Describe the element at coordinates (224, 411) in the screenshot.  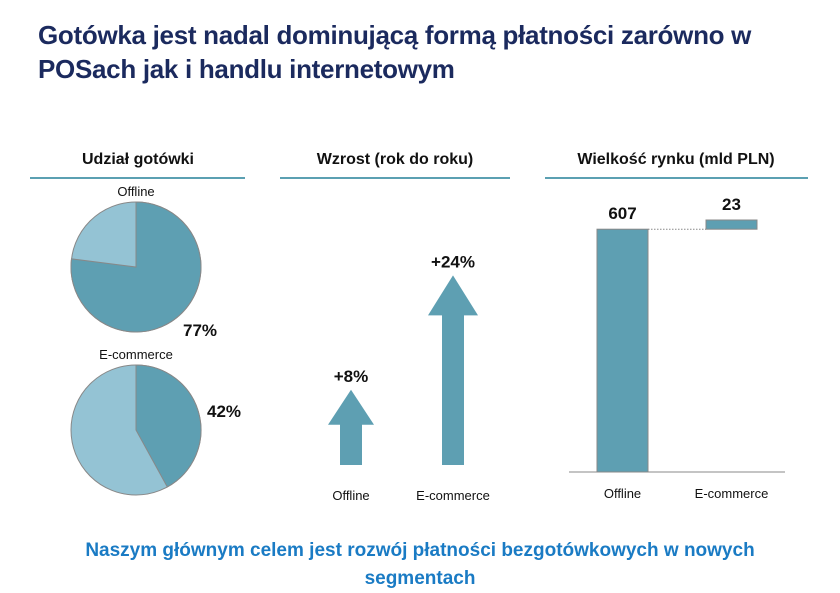
I see `pie-value-label: 42%` at that location.